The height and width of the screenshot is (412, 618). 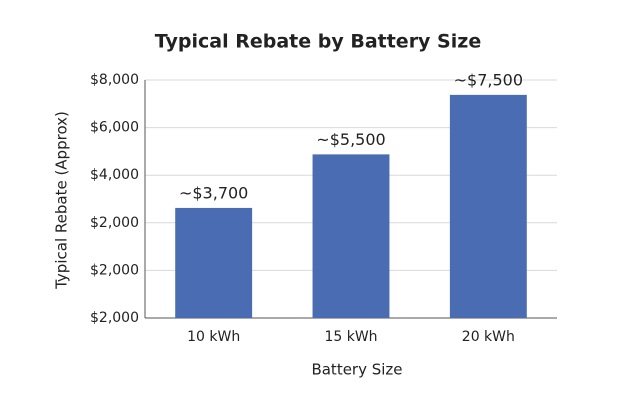 What do you see at coordinates (114, 80) in the screenshot?
I see `y-tick-label: $8,000` at bounding box center [114, 80].